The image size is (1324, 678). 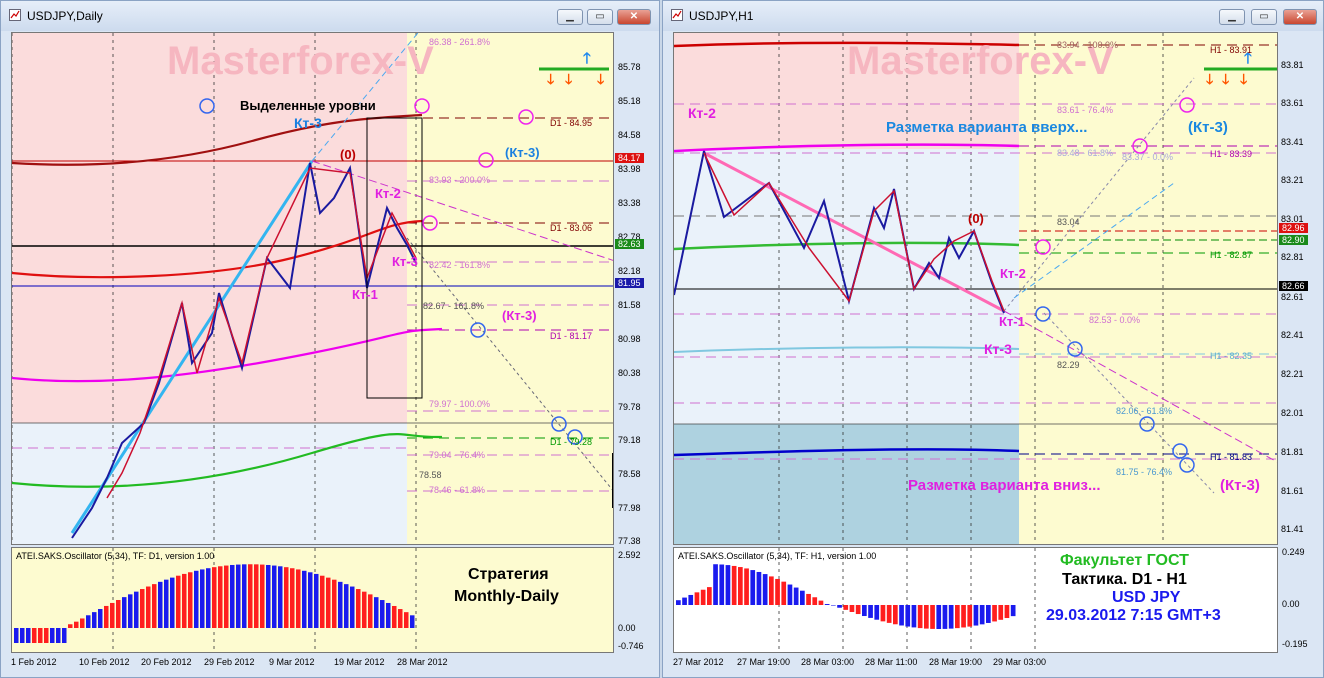 I want to click on zero-point-label: (0), so click(x=976, y=218).